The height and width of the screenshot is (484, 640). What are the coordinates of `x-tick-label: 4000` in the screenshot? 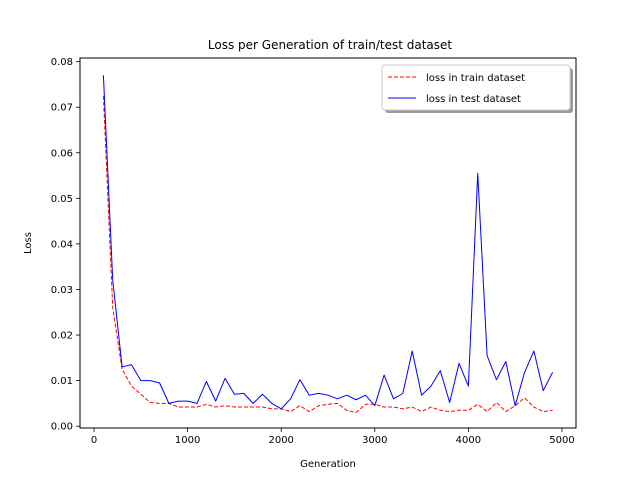 It's located at (468, 440).